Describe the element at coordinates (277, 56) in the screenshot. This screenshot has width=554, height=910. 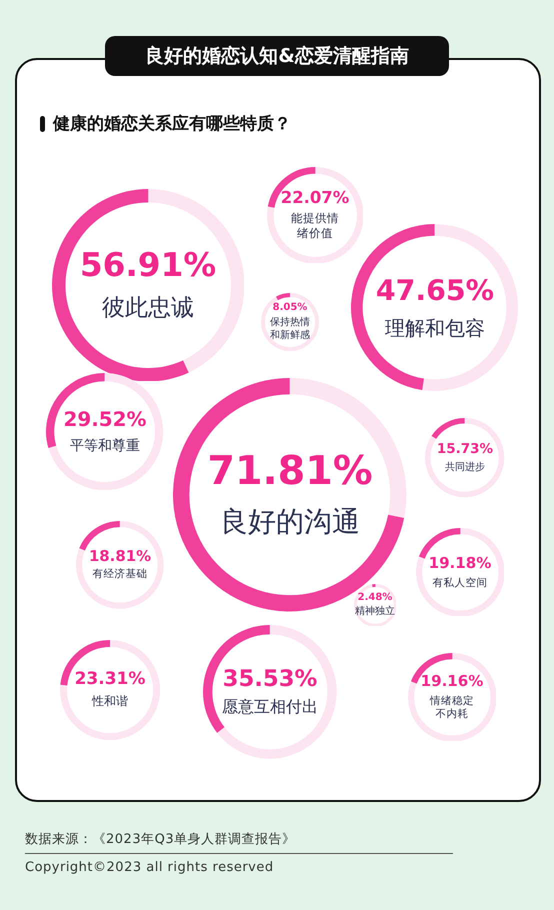
I see `text: 良好的婚恋认知&恋爱清醒指南` at that location.